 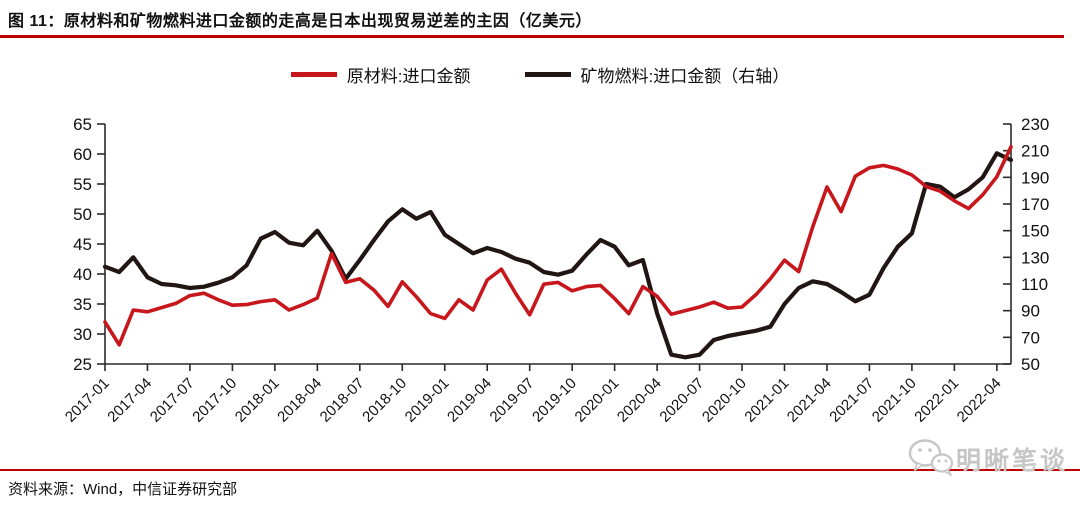 I want to click on svg-text: 2021-10, so click(x=894, y=400).